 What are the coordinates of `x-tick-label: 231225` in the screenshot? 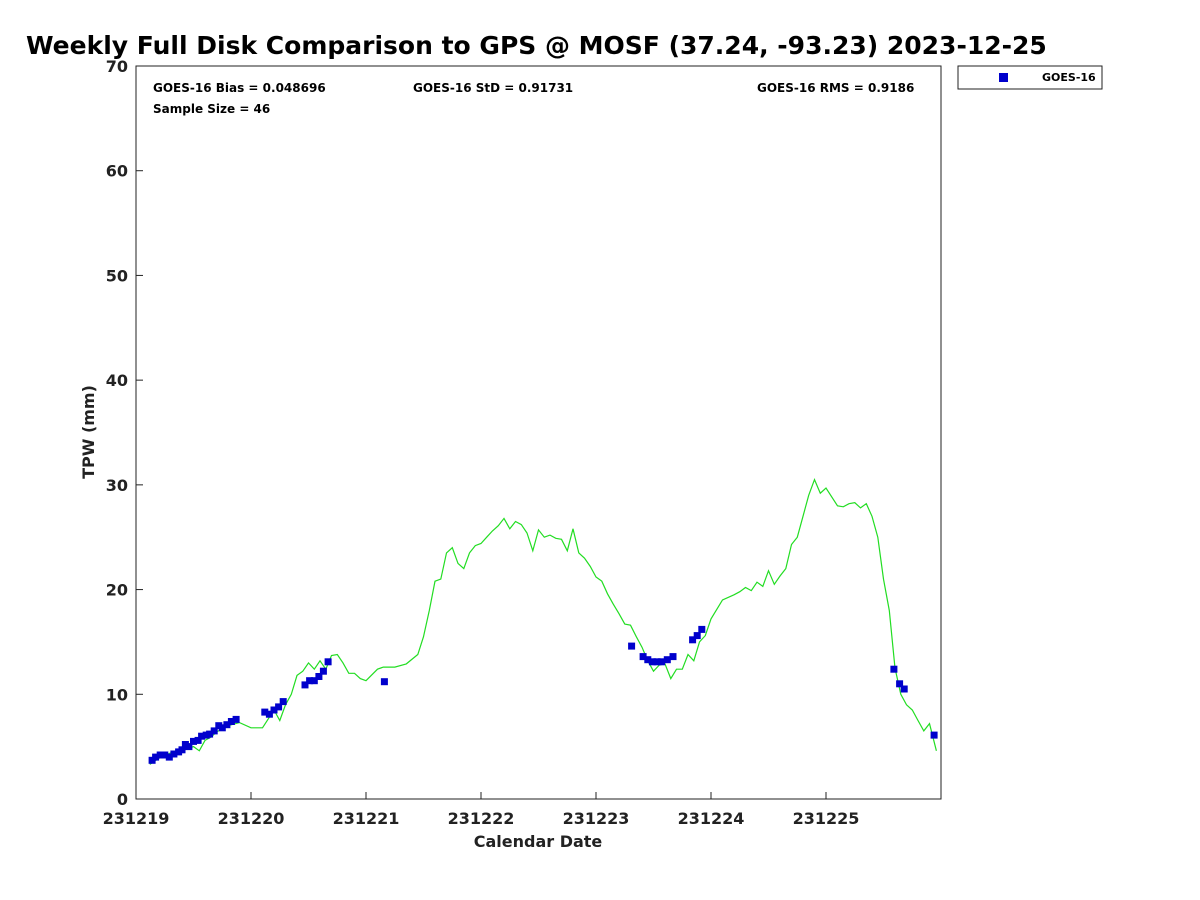 It's located at (826, 818).